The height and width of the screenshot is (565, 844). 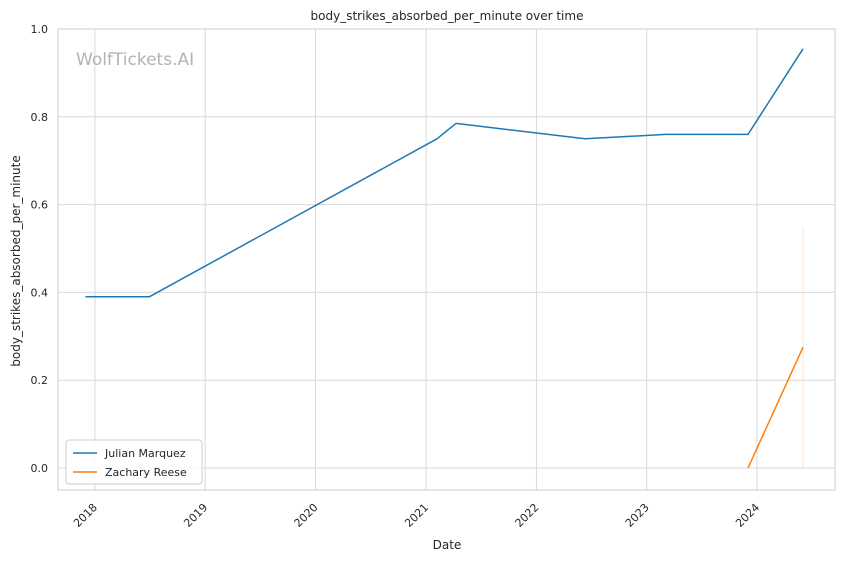 I want to click on legend: Julian Marquez Zachary Reese, so click(x=134, y=462).